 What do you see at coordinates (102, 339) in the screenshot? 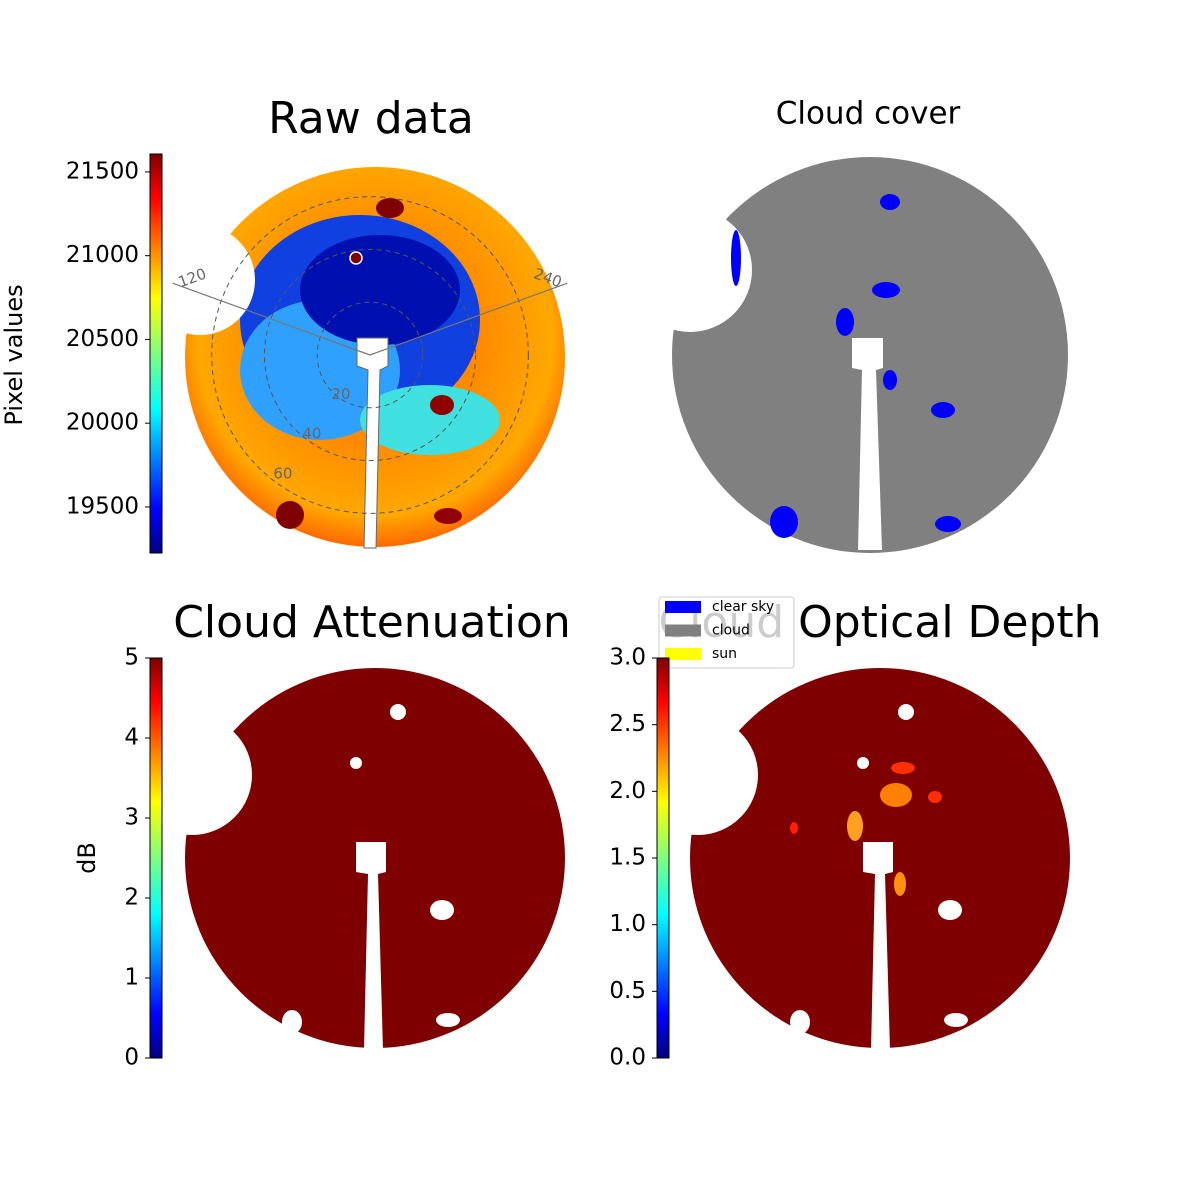
I see `colorbar-tick-label: 20500` at bounding box center [102, 339].